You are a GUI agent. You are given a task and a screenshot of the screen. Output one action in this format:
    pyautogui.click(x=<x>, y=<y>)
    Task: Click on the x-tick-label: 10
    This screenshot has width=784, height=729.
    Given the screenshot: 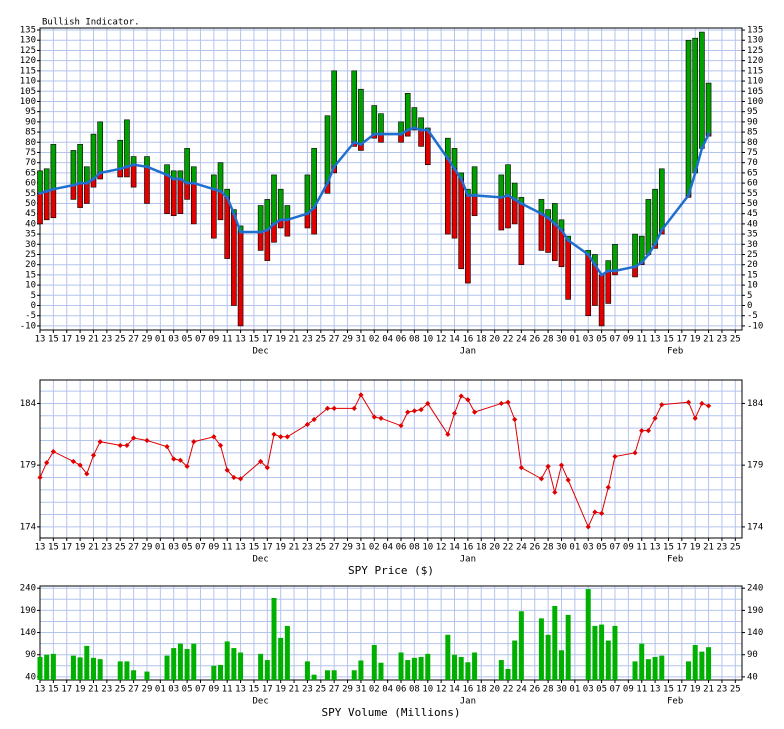 What is the action you would take?
    pyautogui.click(x=427, y=548)
    